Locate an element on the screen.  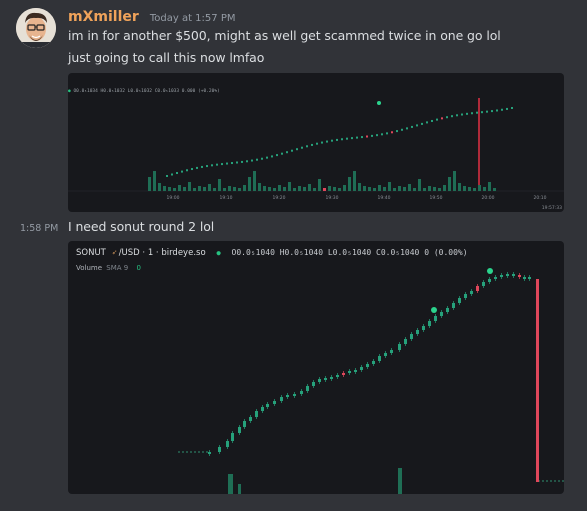
crash-candle is located at coordinates (479, 144).